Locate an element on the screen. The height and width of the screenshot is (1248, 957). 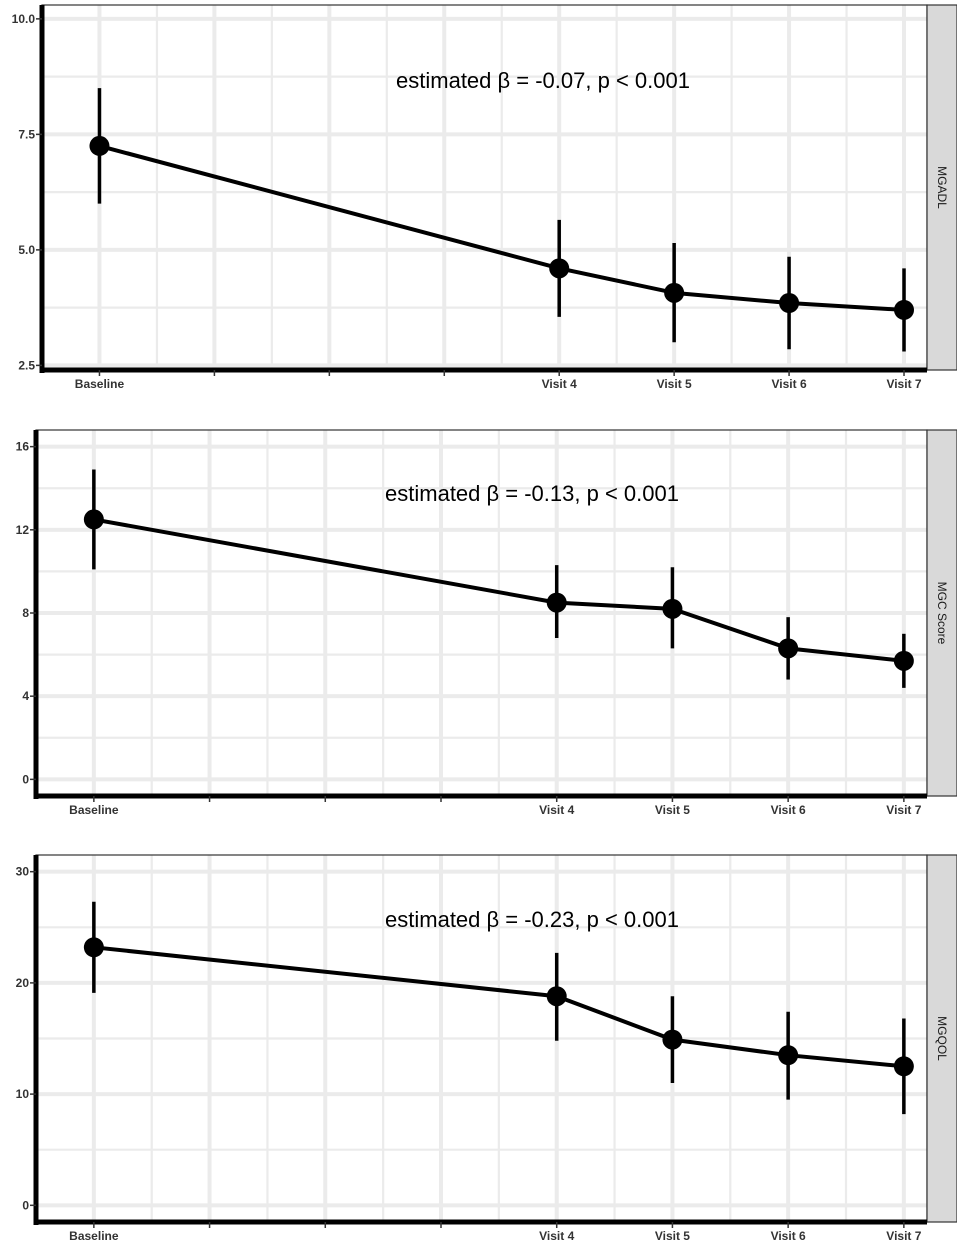
facet-label: MGC Score is located at coordinates (942, 613).